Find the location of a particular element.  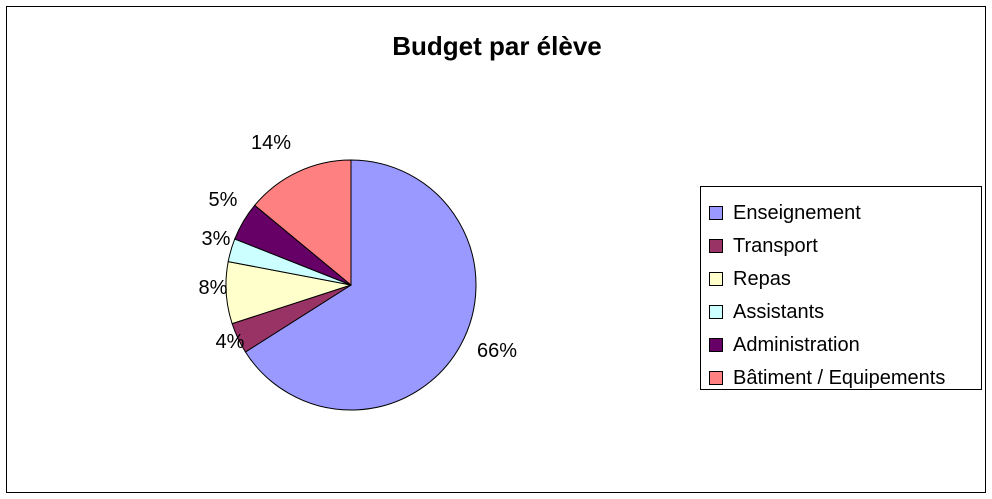

pie-data-label: 66% is located at coordinates (497, 351).